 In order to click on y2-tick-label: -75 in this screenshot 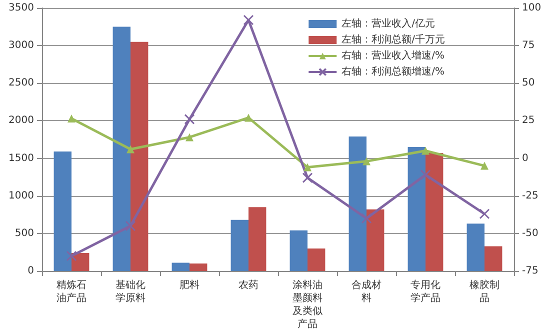, I will do `click(530, 271)`.